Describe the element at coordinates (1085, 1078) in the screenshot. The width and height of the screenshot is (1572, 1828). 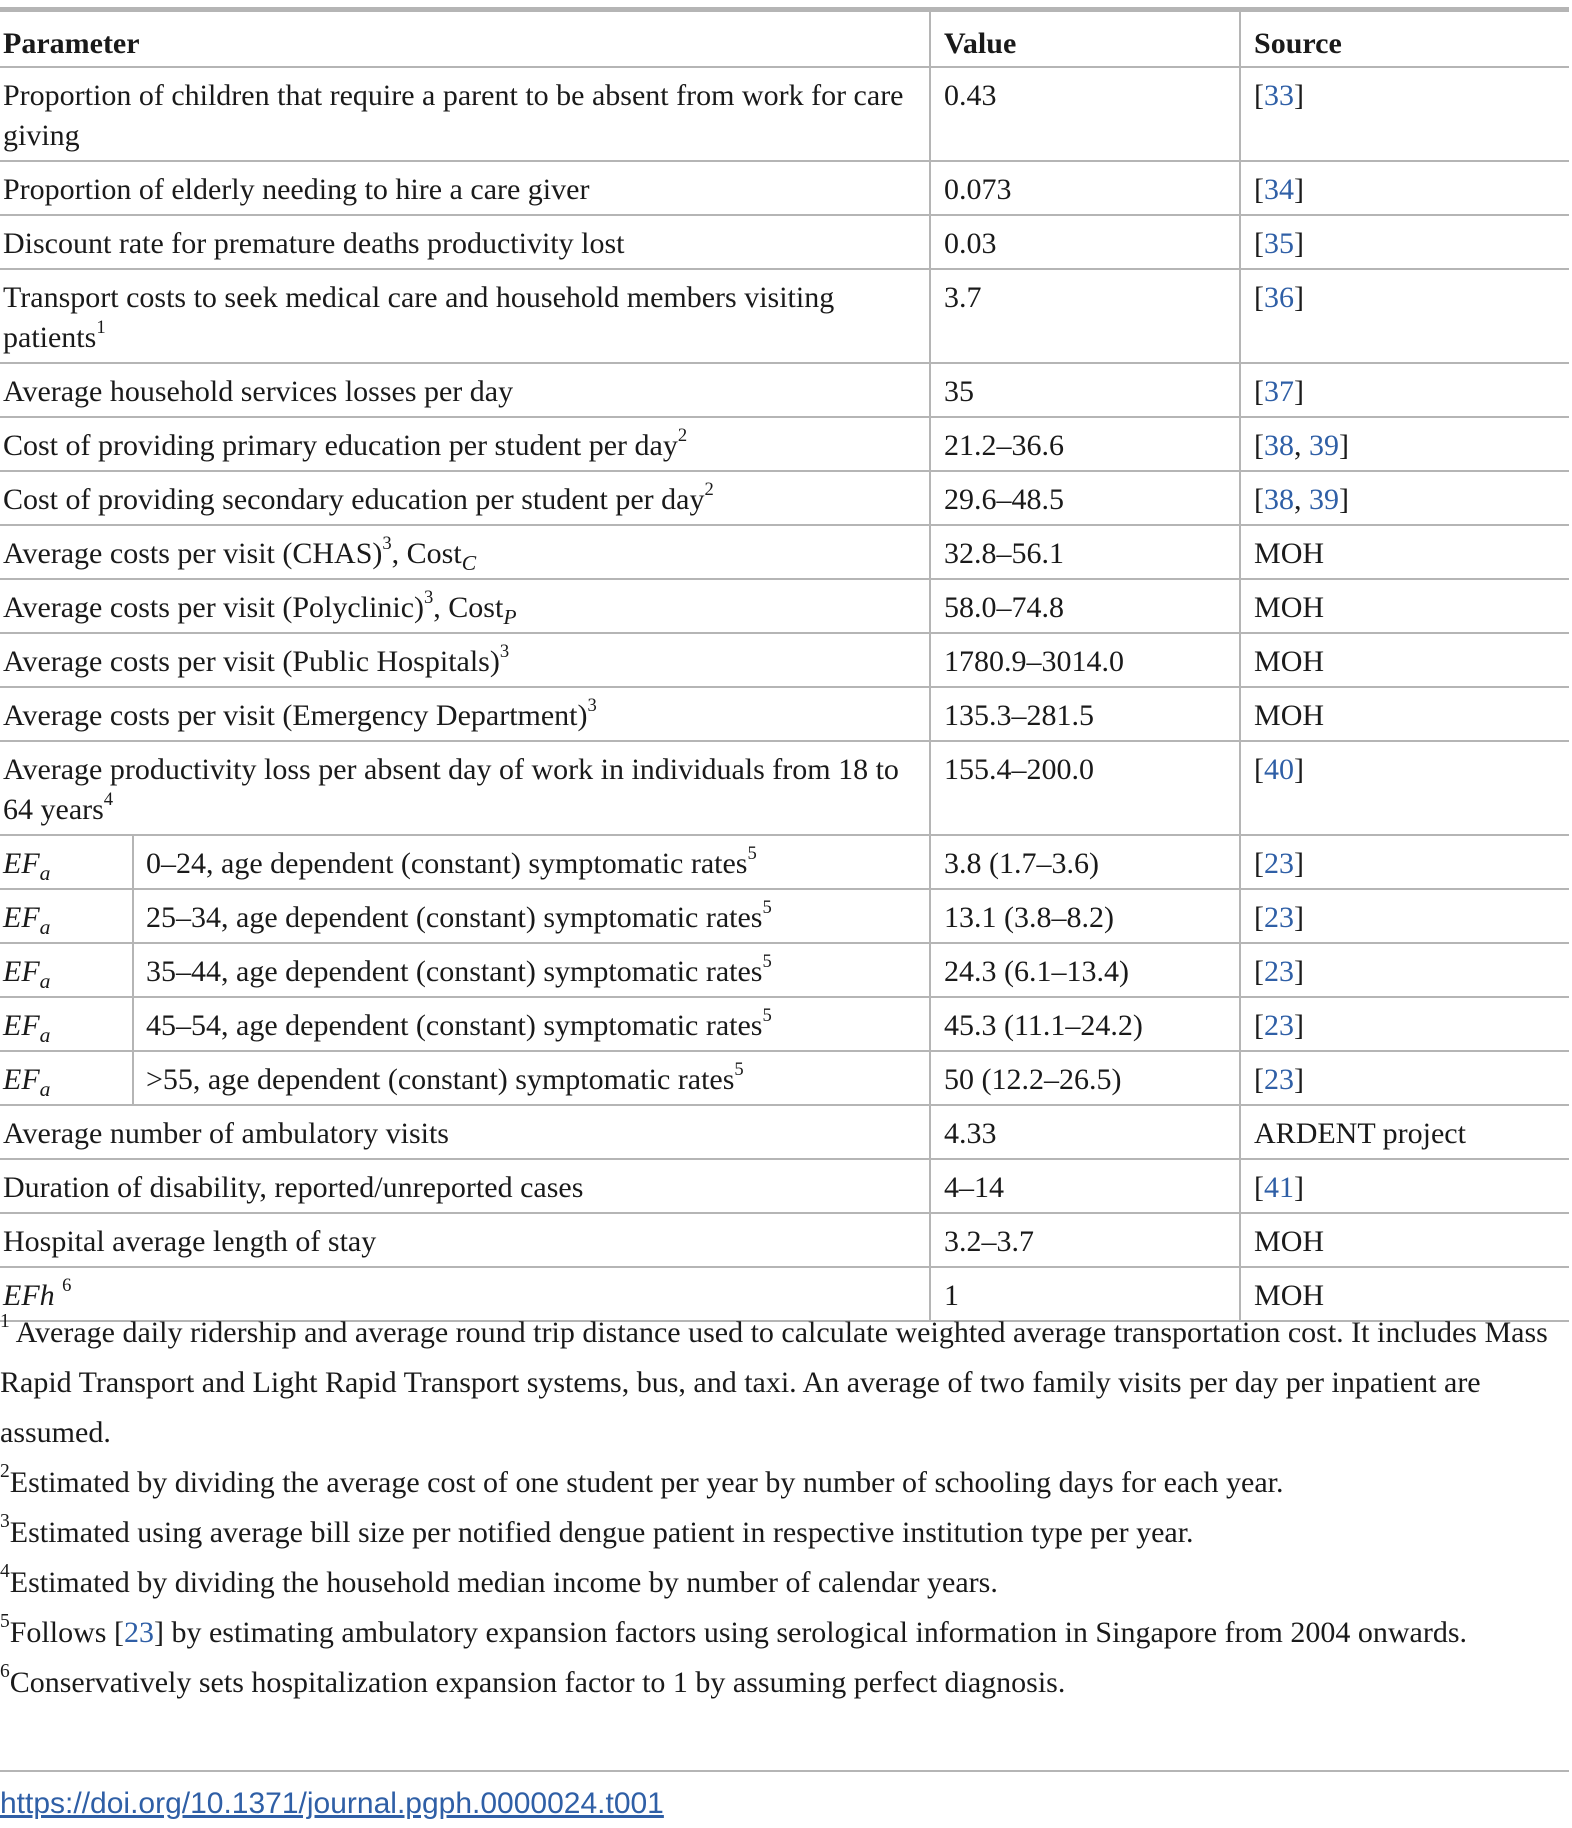
I see `value-cell: 50 (12.2–26.5)` at that location.